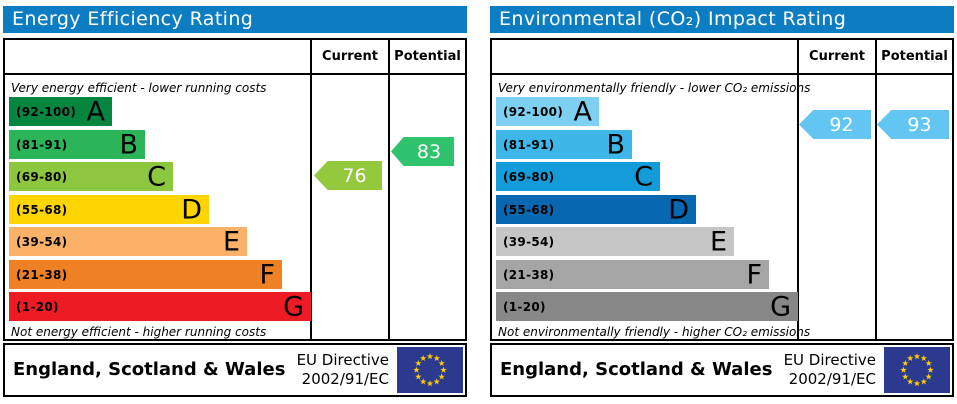 The width and height of the screenshot is (957, 404). What do you see at coordinates (919, 124) in the screenshot?
I see `potential-rating-value: 93` at bounding box center [919, 124].